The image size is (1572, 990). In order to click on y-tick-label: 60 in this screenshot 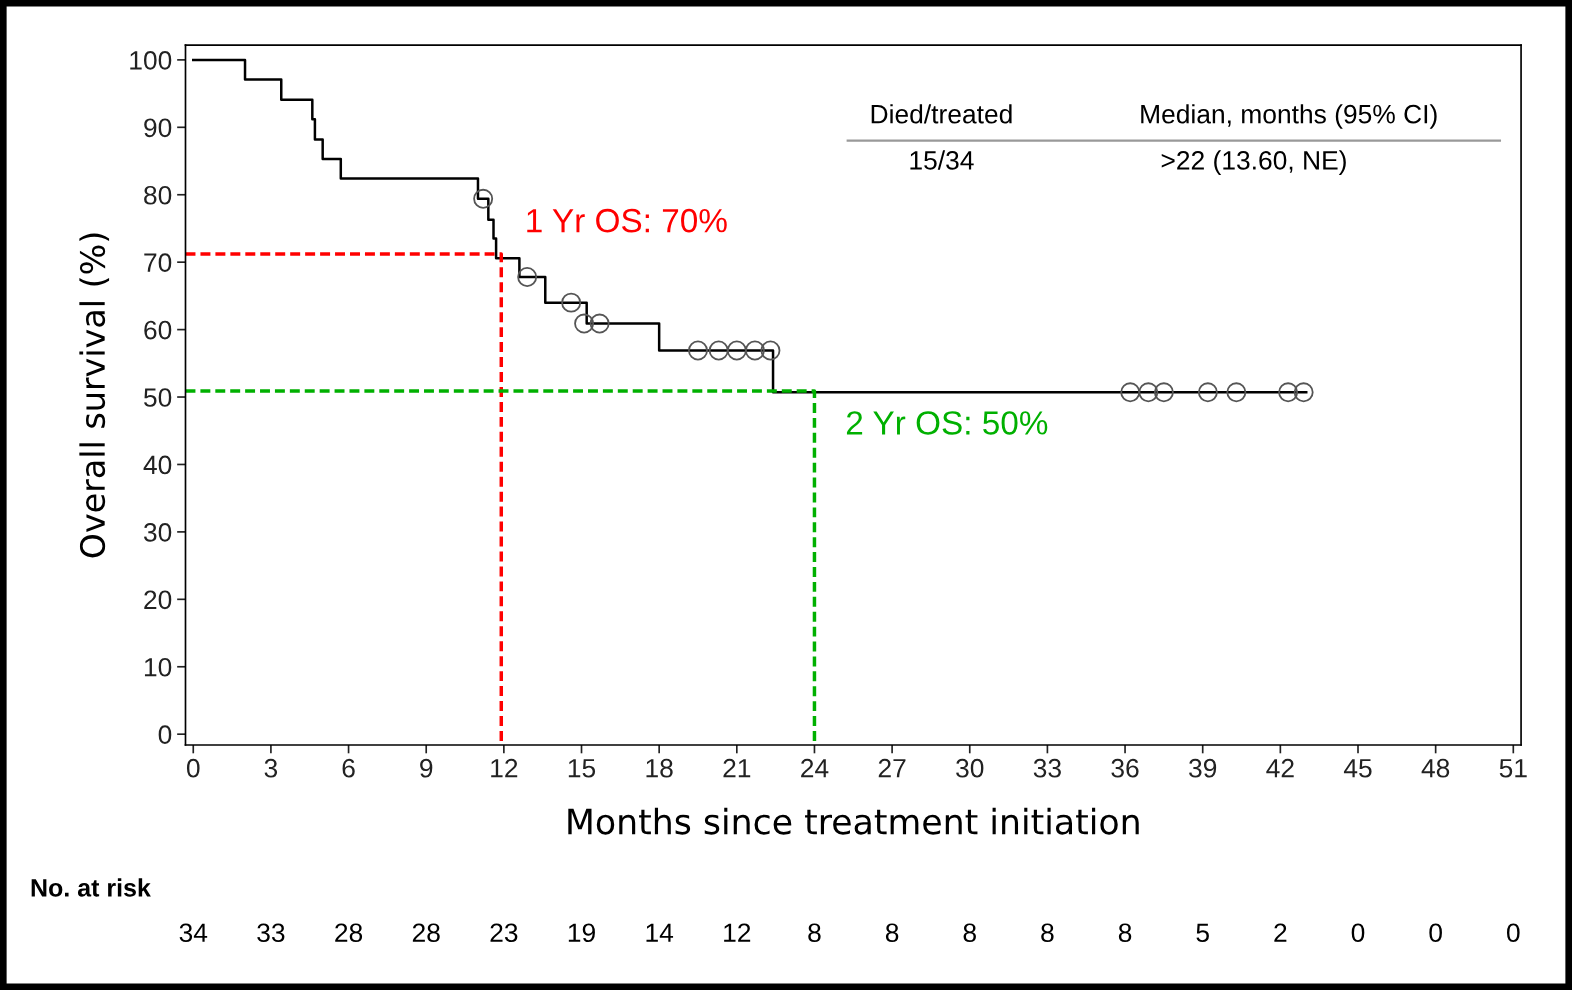, I will do `click(158, 330)`.